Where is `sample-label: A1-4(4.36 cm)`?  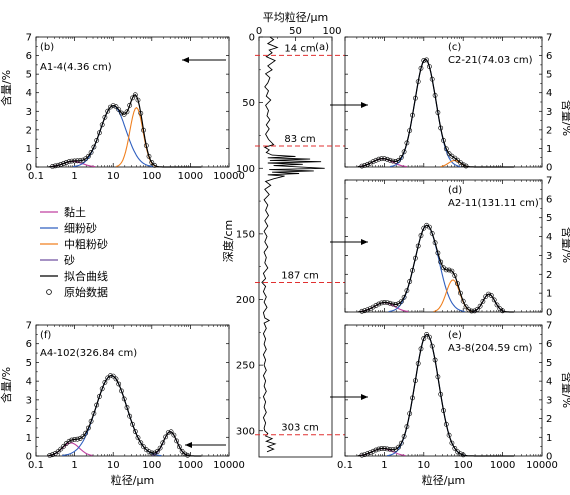 sample-label: A1-4(4.36 cm) is located at coordinates (76, 67).